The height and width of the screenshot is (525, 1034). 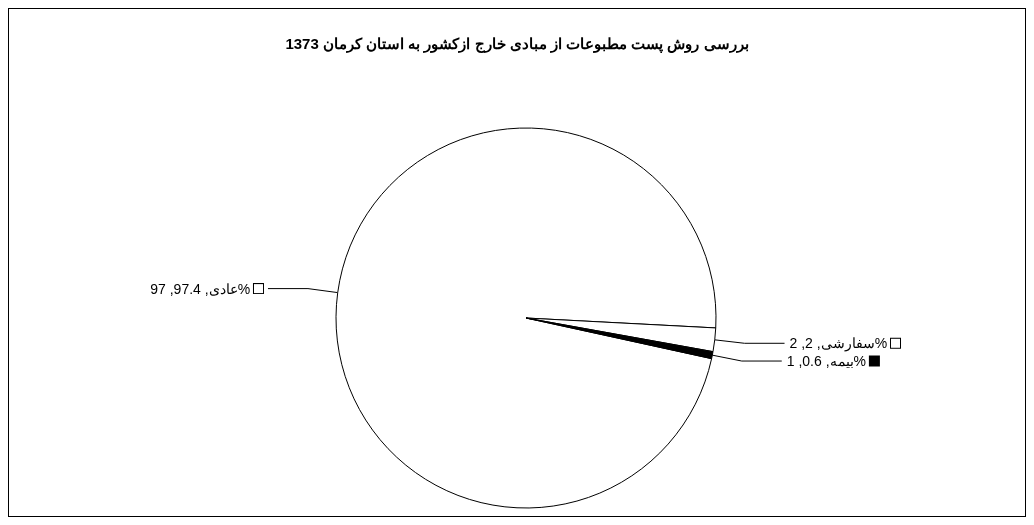 I want to click on legend-label: عادی, 97.4, 97%, so click(x=200, y=288).